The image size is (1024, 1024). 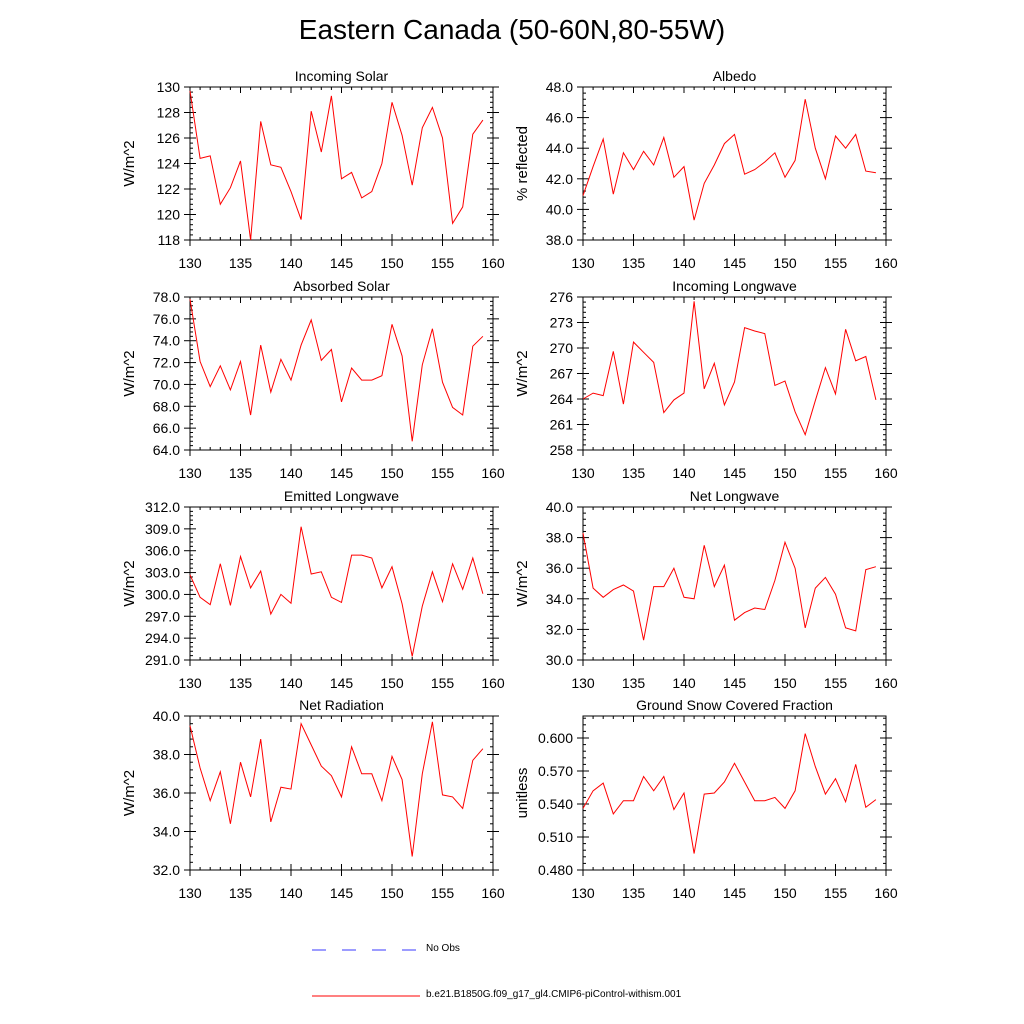 I want to click on y-tick-label: 78.0, so click(x=166, y=297).